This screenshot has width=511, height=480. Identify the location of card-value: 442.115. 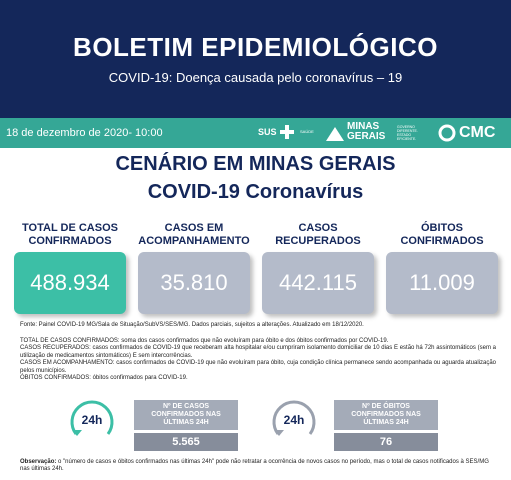
(318, 283).